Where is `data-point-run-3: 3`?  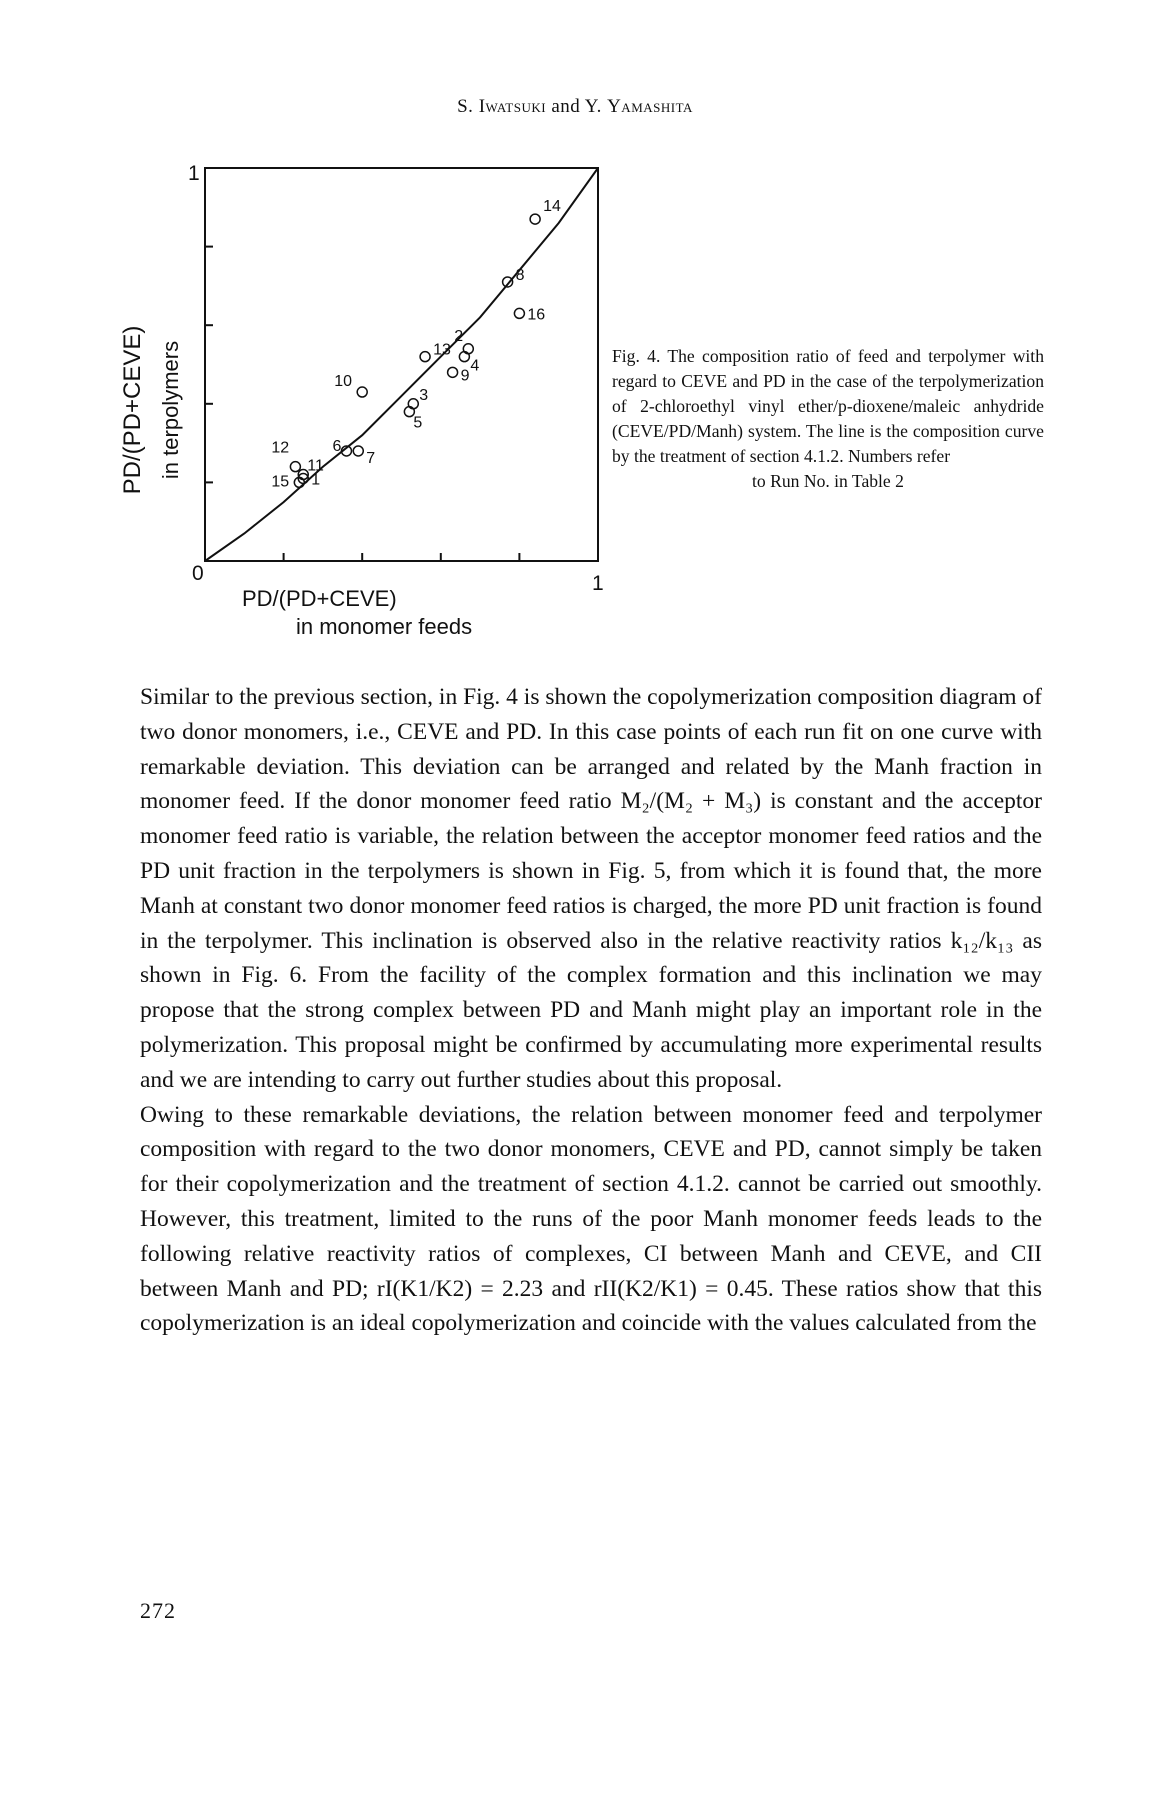
data-point-run-3: 3 is located at coordinates (417, 398).